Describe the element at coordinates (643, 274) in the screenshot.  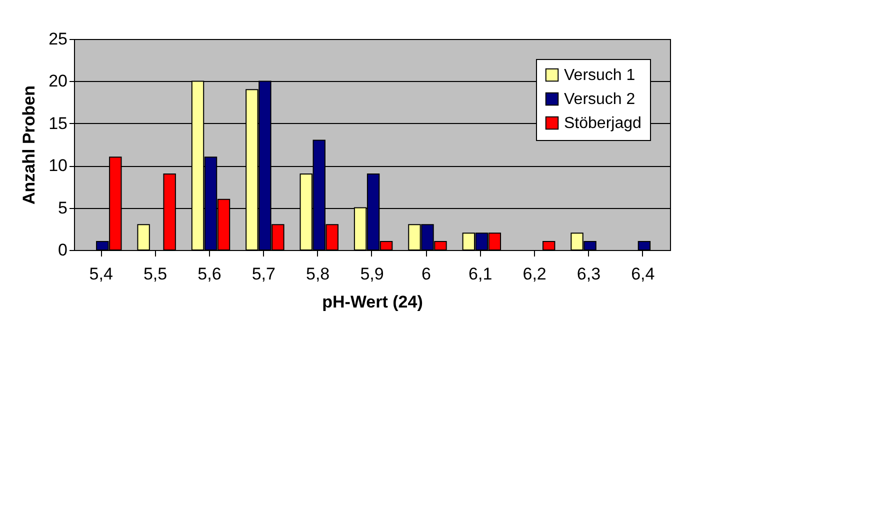
I see `x-tick-label: 6,4` at that location.